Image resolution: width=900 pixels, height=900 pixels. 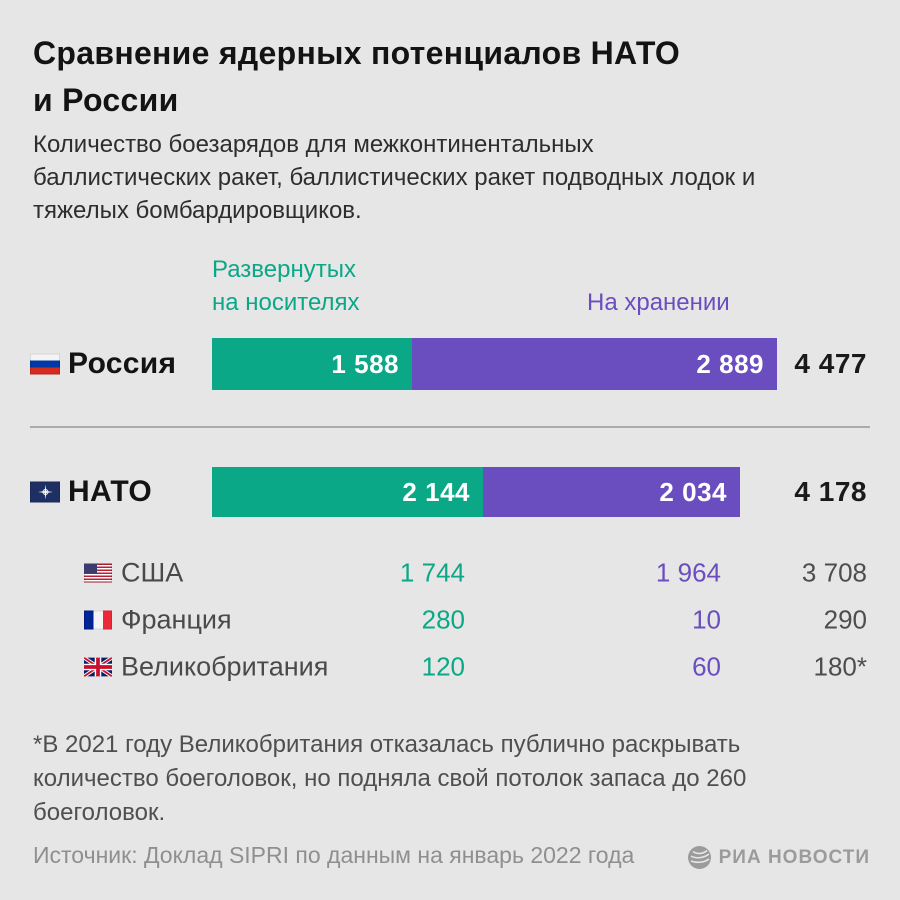 What do you see at coordinates (152, 572) in the screenshot?
I see `row-label-usa: США` at bounding box center [152, 572].